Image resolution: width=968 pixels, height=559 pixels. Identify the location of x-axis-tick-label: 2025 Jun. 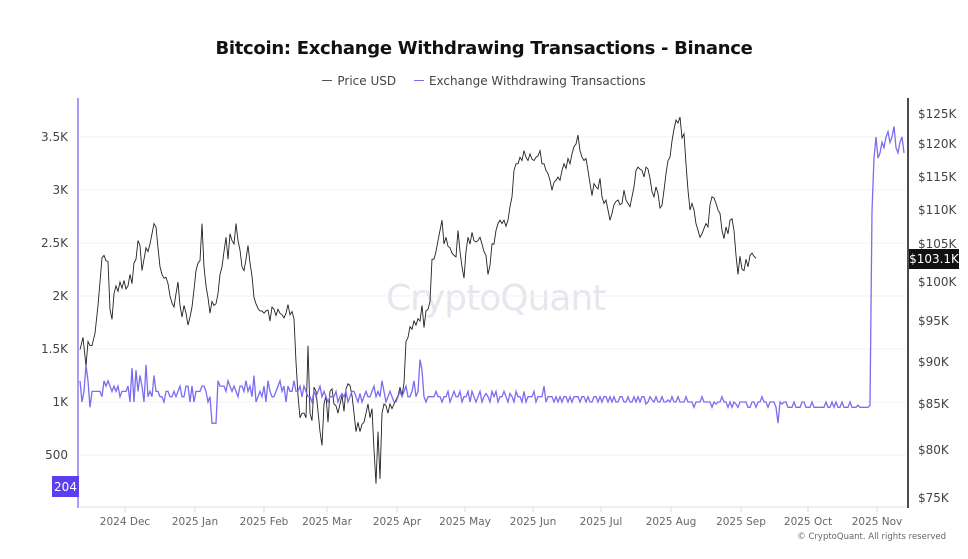
(533, 522).